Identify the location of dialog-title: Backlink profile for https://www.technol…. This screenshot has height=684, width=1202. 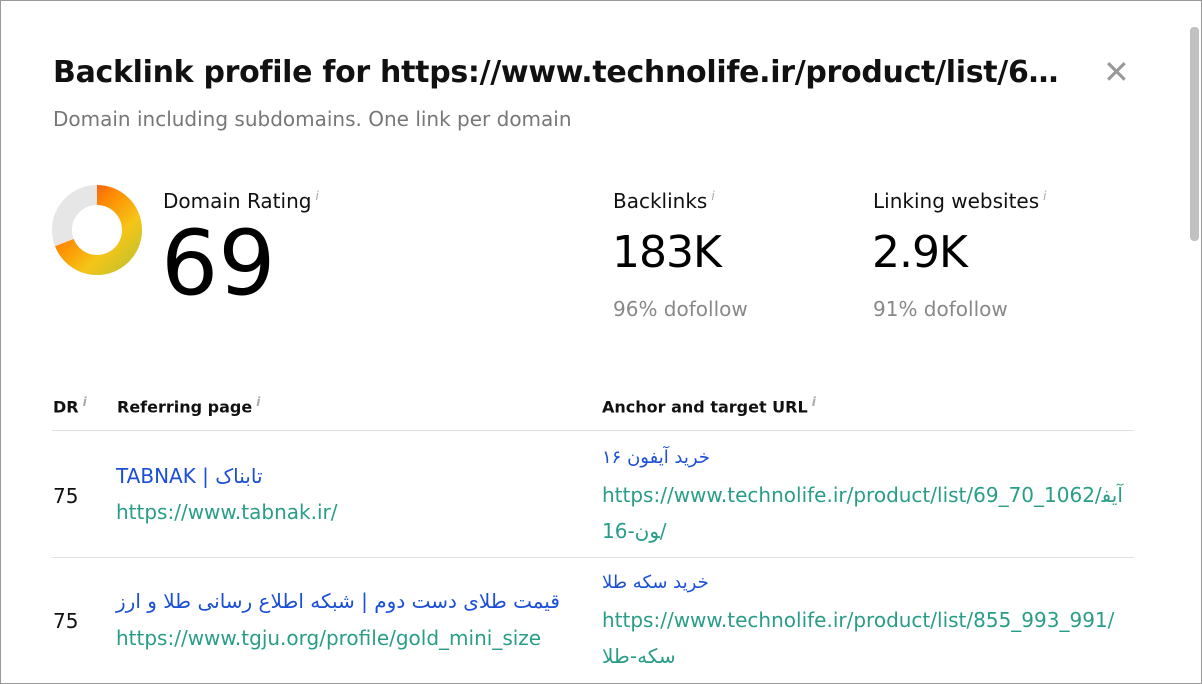
(565, 72).